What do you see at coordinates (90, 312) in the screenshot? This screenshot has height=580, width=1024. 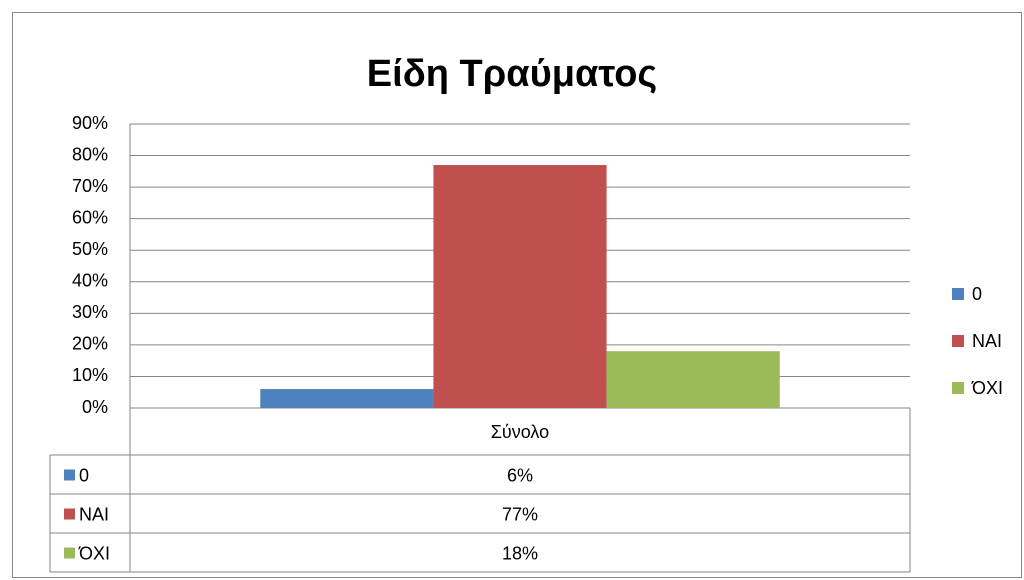 I see `y-tick-label: 30%` at bounding box center [90, 312].